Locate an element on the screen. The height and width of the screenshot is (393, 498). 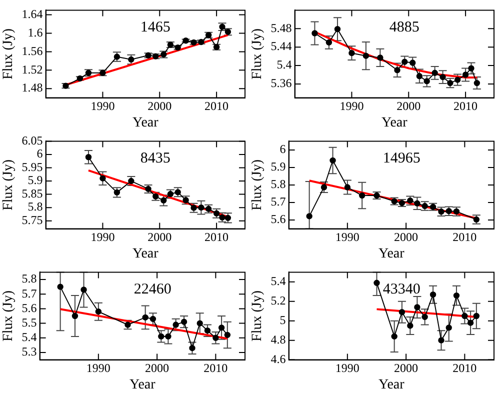
y-tick-label: 5.48 is located at coordinates (281, 27).